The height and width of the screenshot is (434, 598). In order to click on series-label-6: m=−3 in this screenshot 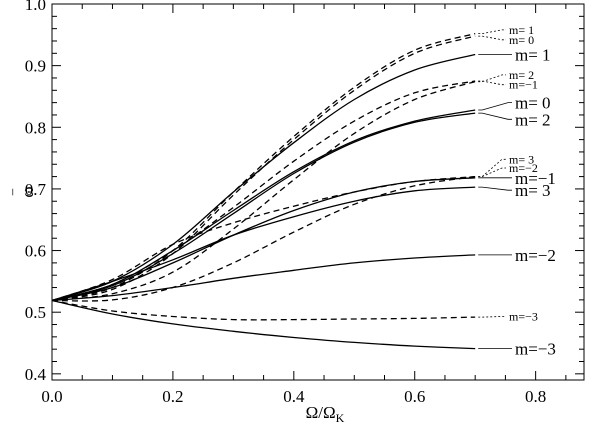, I will do `click(535, 349)`.